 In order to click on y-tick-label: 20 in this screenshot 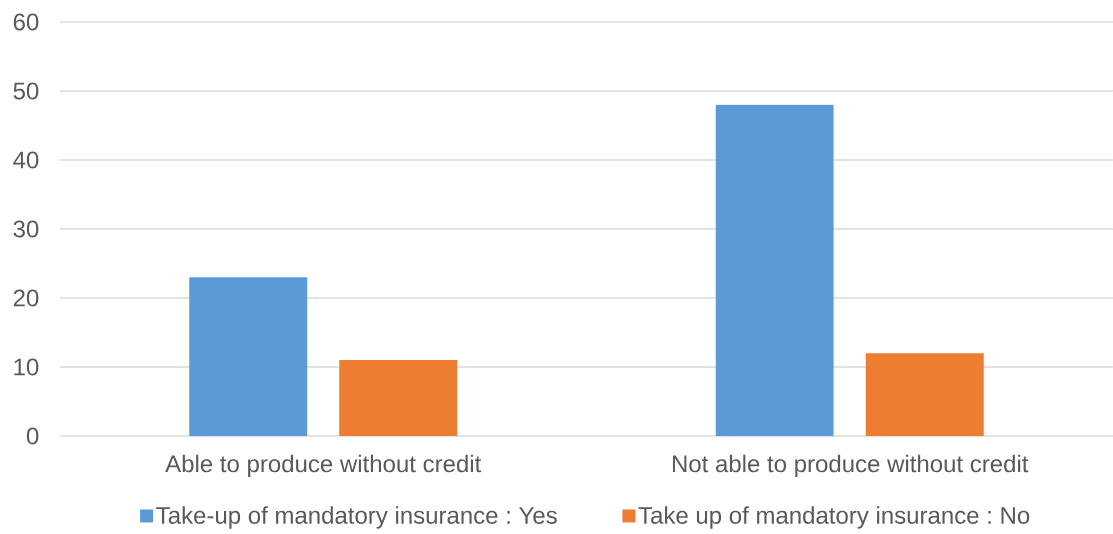, I will do `click(26, 298)`.